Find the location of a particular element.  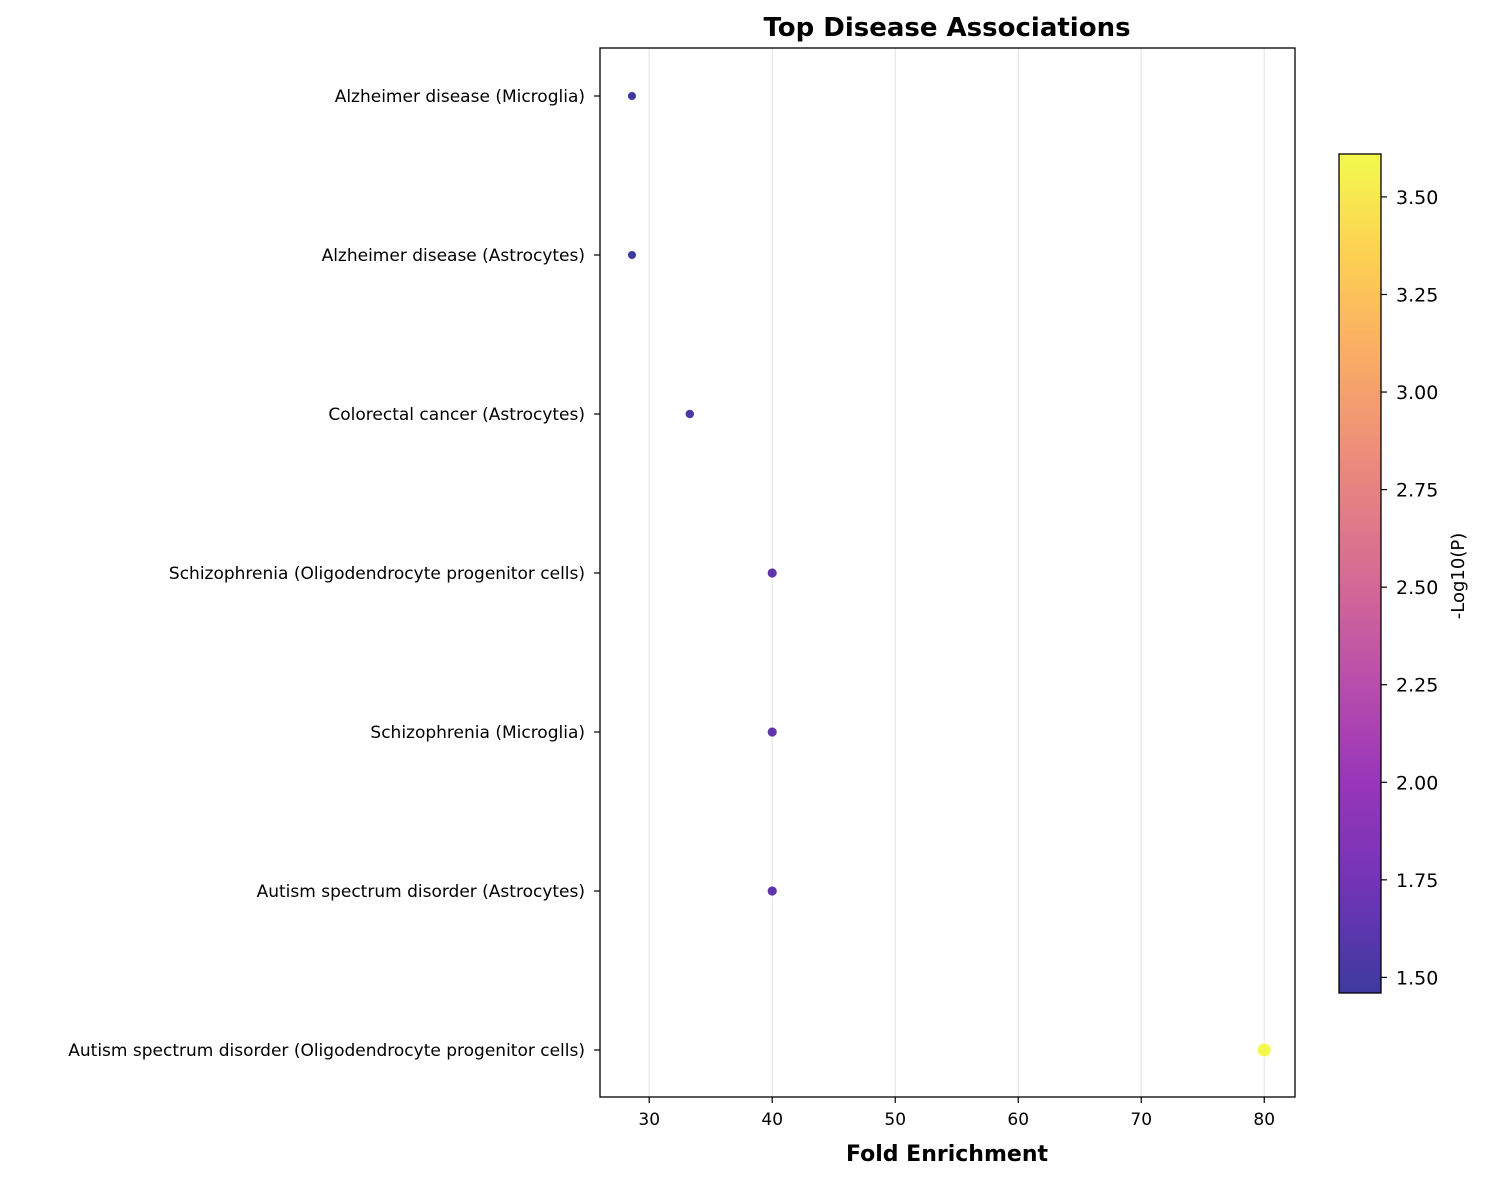

colorbar-tick-label: 2.75 is located at coordinates (1417, 491).